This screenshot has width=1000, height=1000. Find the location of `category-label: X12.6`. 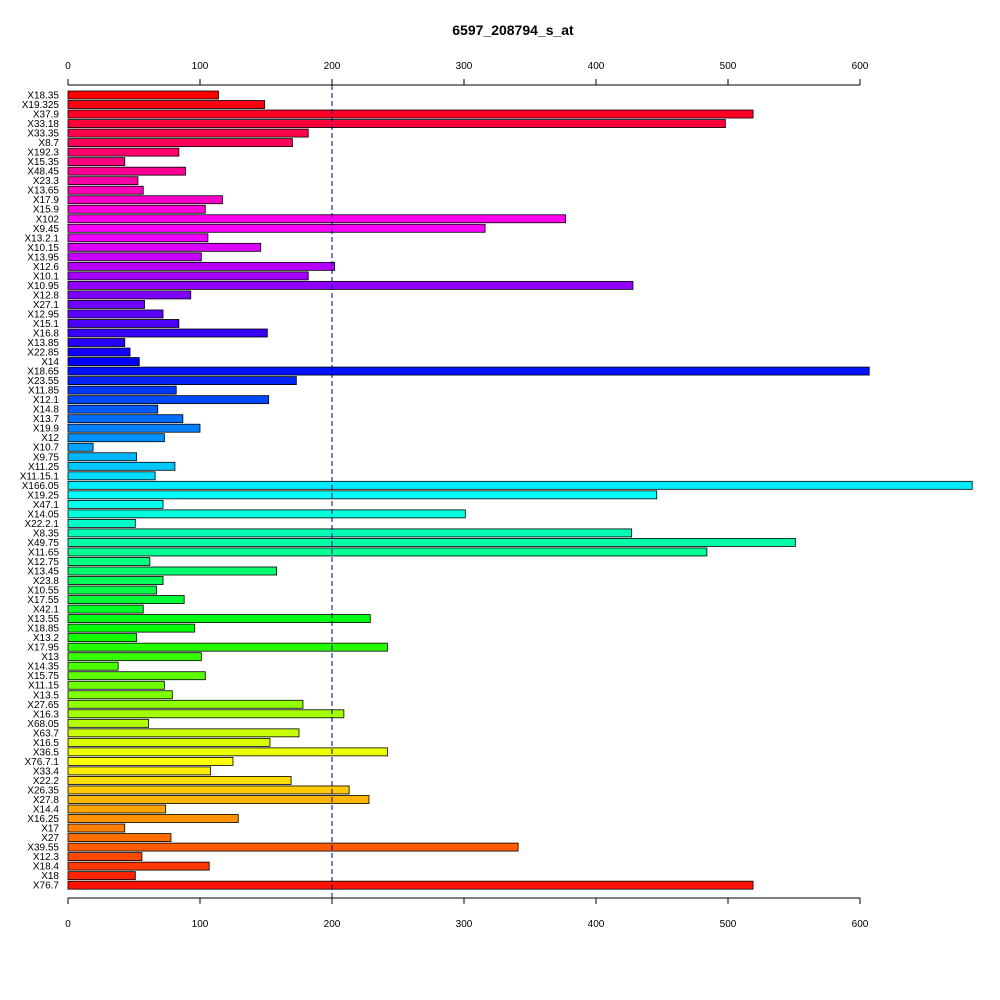

category-label: X12.6 is located at coordinates (46, 267).